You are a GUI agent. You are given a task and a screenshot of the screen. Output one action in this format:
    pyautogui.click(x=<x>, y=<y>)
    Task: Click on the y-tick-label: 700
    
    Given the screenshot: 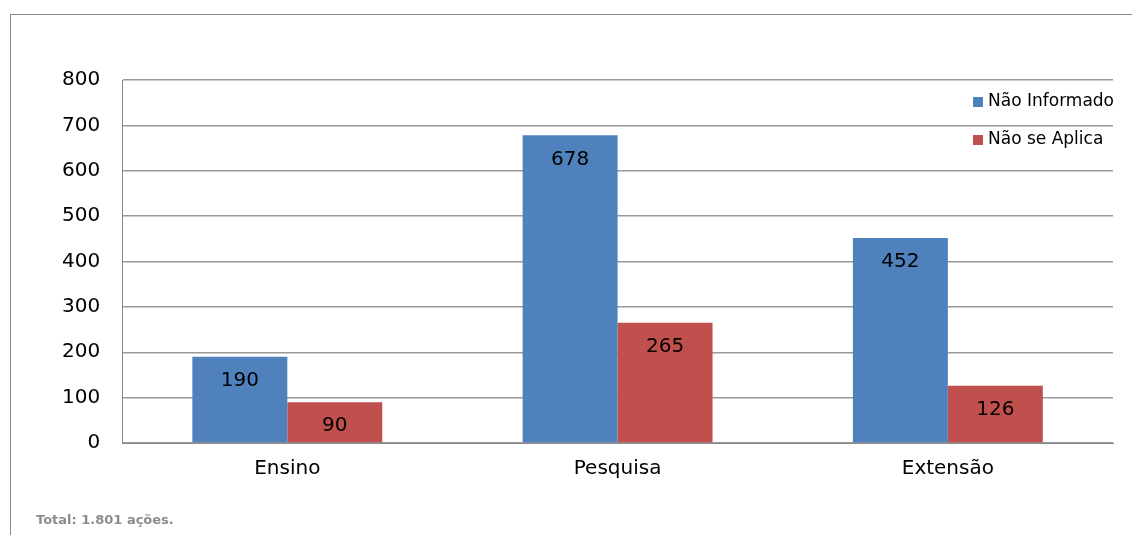 What is the action you would take?
    pyautogui.click(x=81, y=123)
    